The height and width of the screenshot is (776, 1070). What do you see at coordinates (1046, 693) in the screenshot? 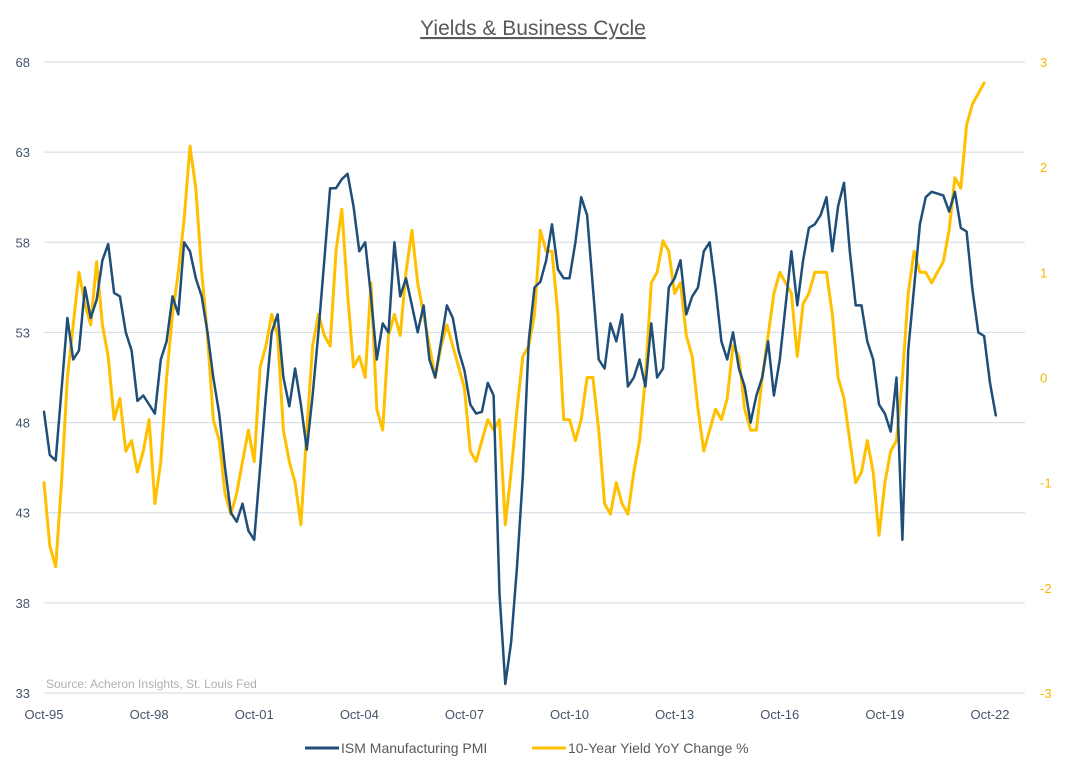
I see `y-right-tick-label: -3` at bounding box center [1046, 693].